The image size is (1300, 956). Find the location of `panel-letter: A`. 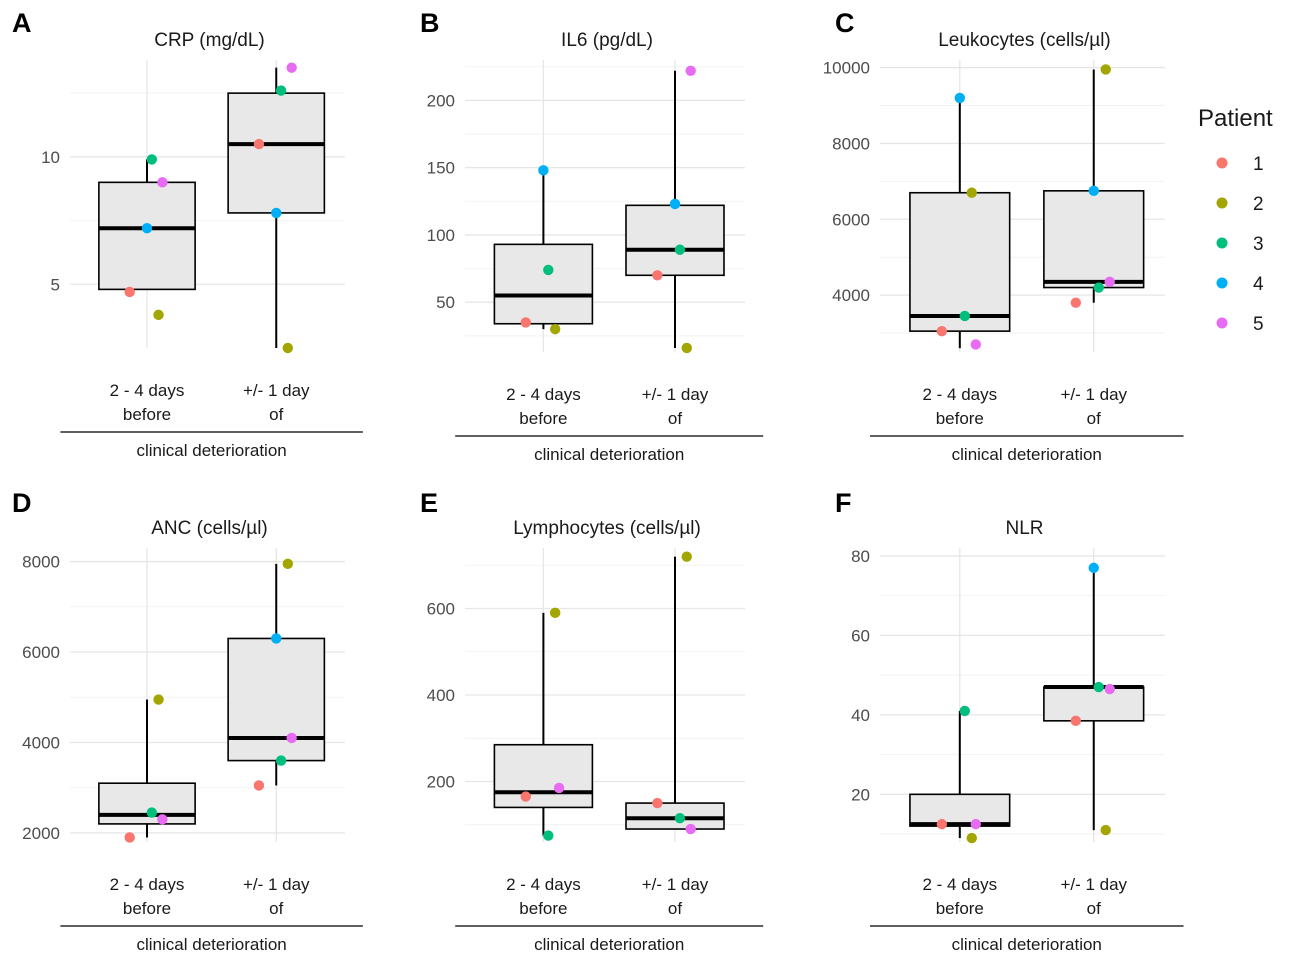

panel-letter: A is located at coordinates (22, 23).